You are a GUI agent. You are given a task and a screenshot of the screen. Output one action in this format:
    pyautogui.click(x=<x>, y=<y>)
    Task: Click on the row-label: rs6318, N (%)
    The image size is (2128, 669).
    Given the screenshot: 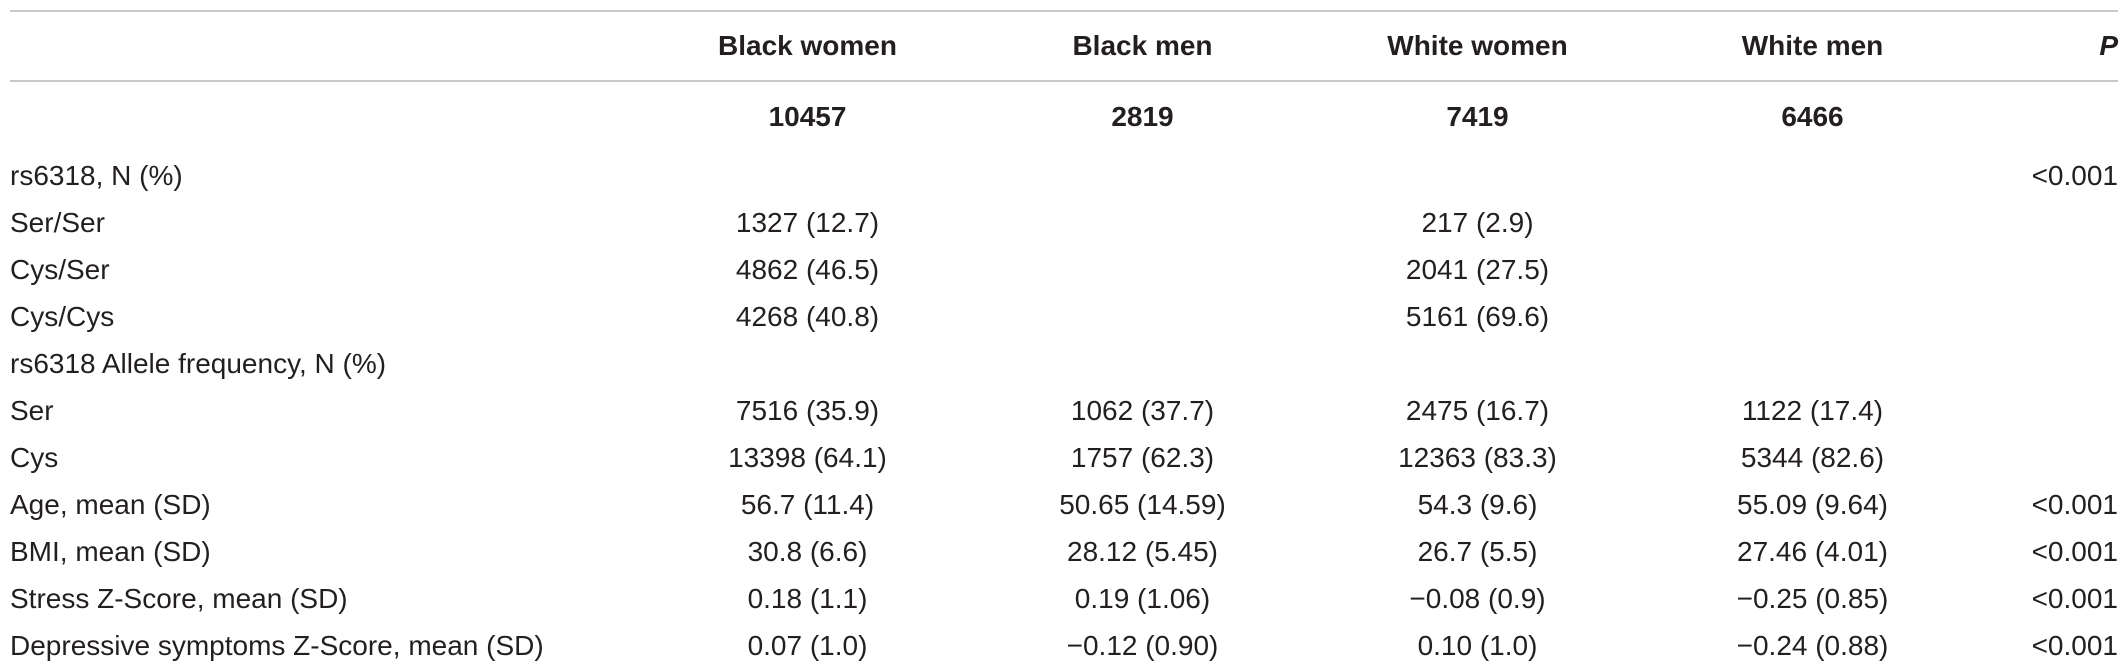 What is the action you would take?
    pyautogui.click(x=96, y=175)
    